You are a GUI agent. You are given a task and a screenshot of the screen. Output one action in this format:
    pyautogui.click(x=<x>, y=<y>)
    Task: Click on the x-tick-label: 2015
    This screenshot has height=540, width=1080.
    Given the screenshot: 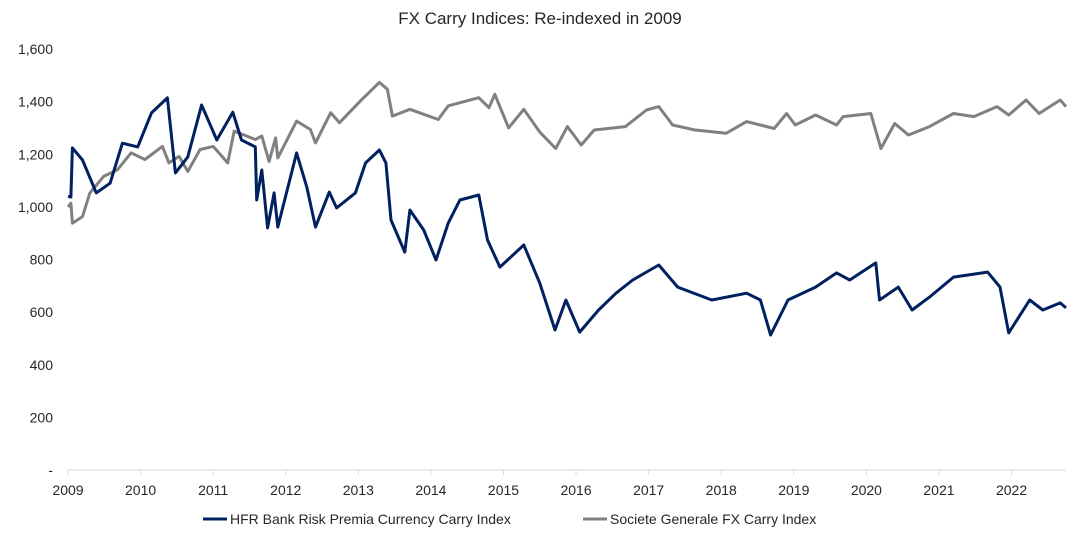 What is the action you would take?
    pyautogui.click(x=503, y=490)
    